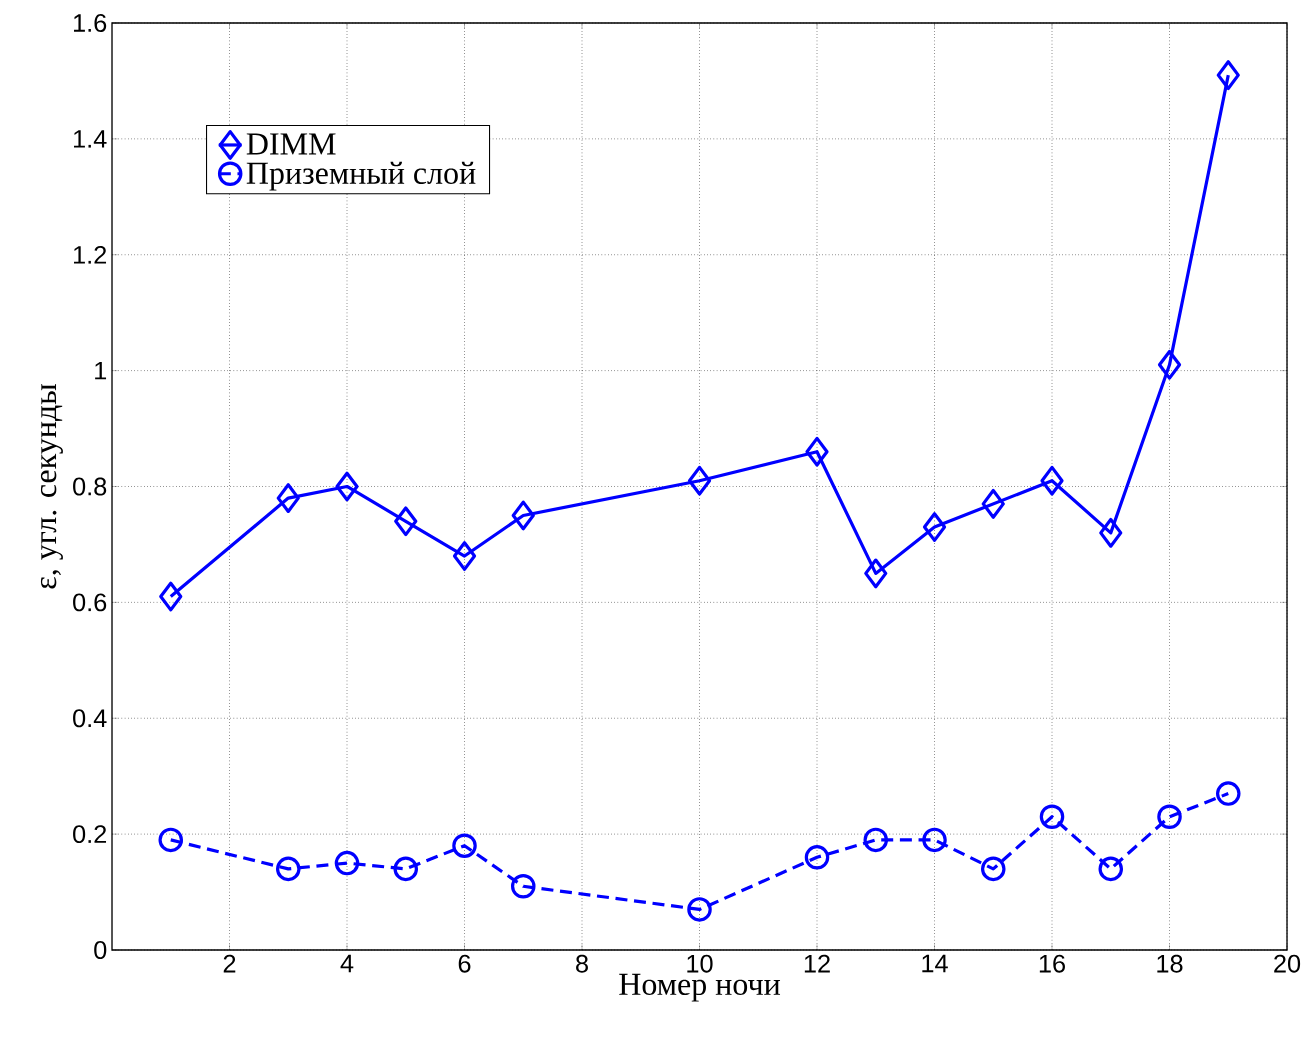  I want to click on x-tick-label: 16, so click(1052, 963).